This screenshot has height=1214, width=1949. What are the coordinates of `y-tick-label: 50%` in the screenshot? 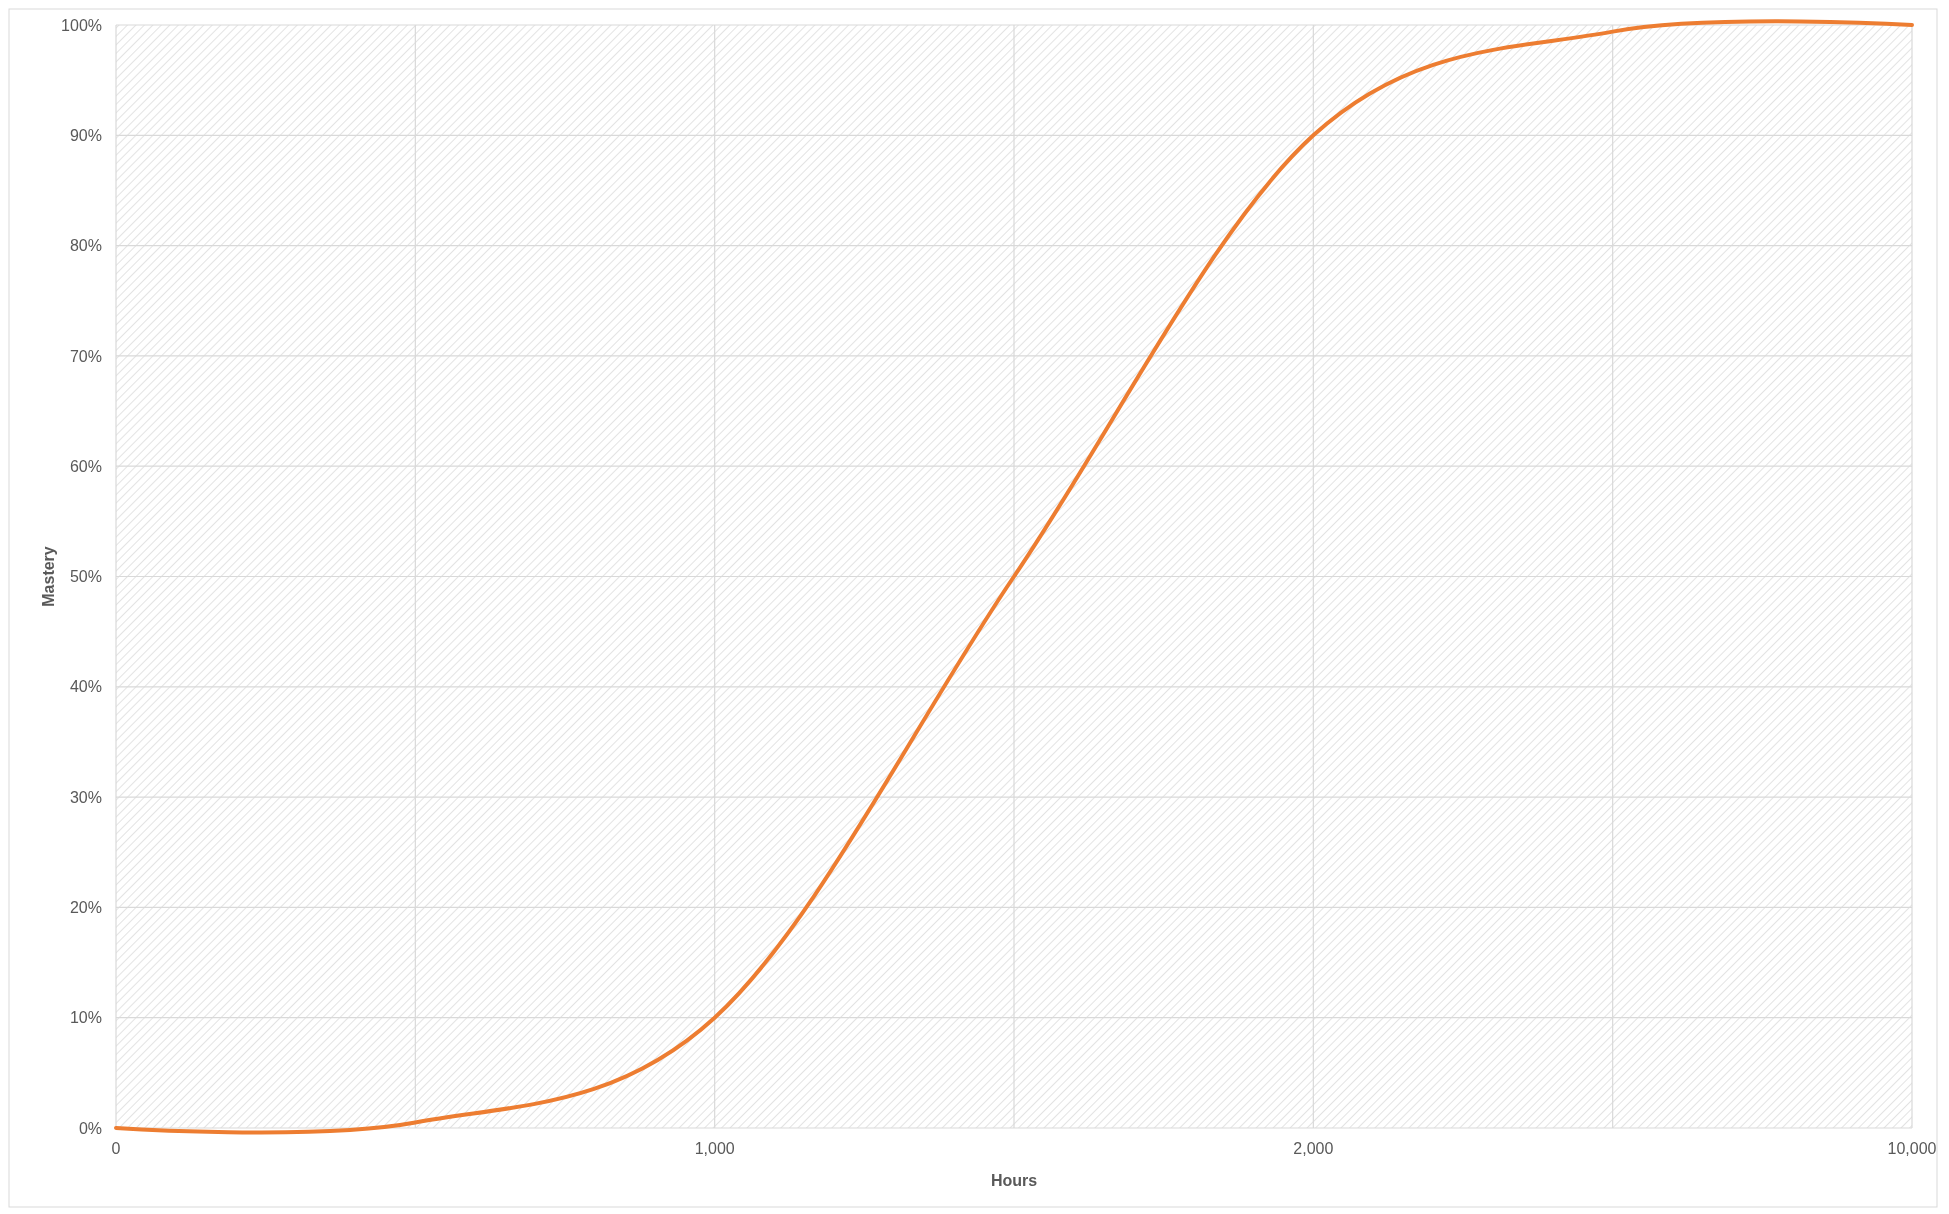 It's located at (85, 577).